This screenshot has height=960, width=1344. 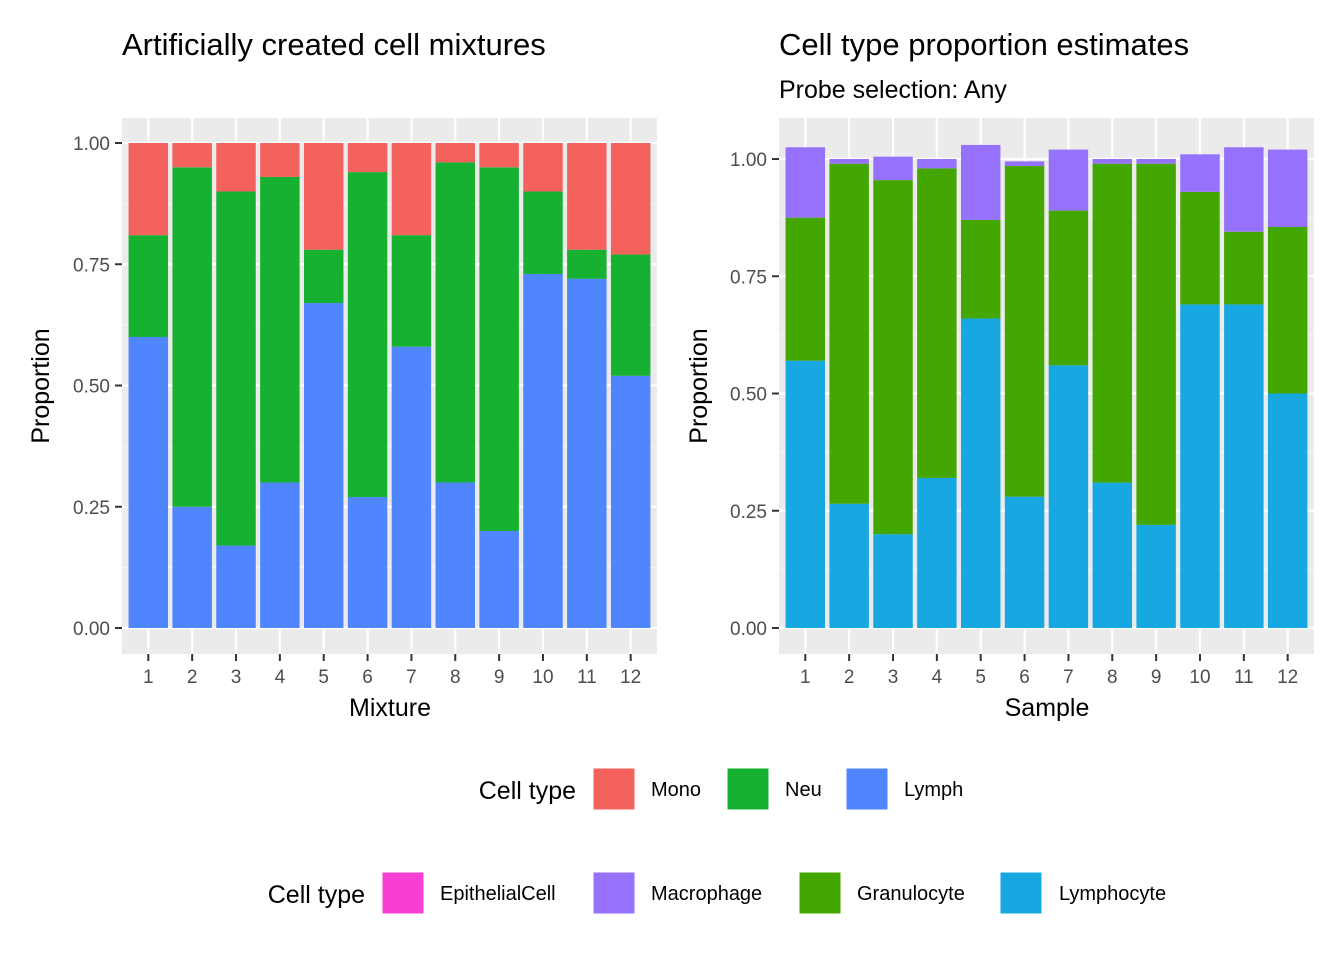 What do you see at coordinates (911, 894) in the screenshot?
I see `legend-label: Granulocyte` at bounding box center [911, 894].